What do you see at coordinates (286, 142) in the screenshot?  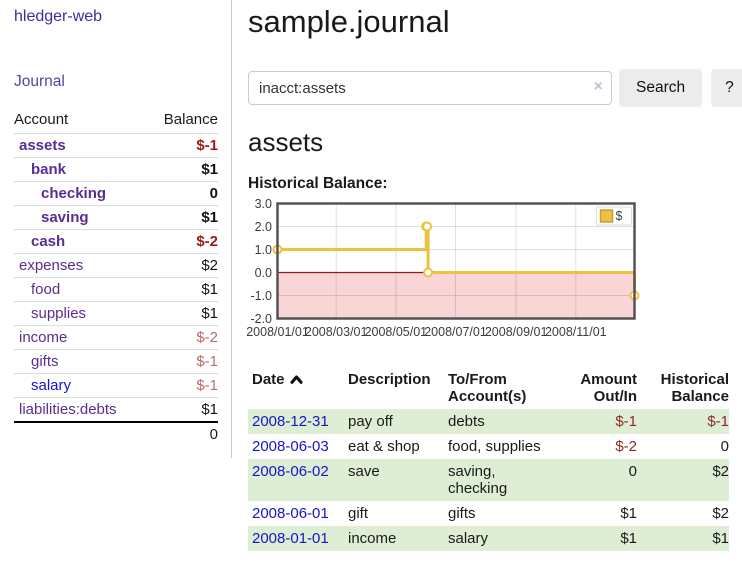 I see `account-heading: assets` at bounding box center [286, 142].